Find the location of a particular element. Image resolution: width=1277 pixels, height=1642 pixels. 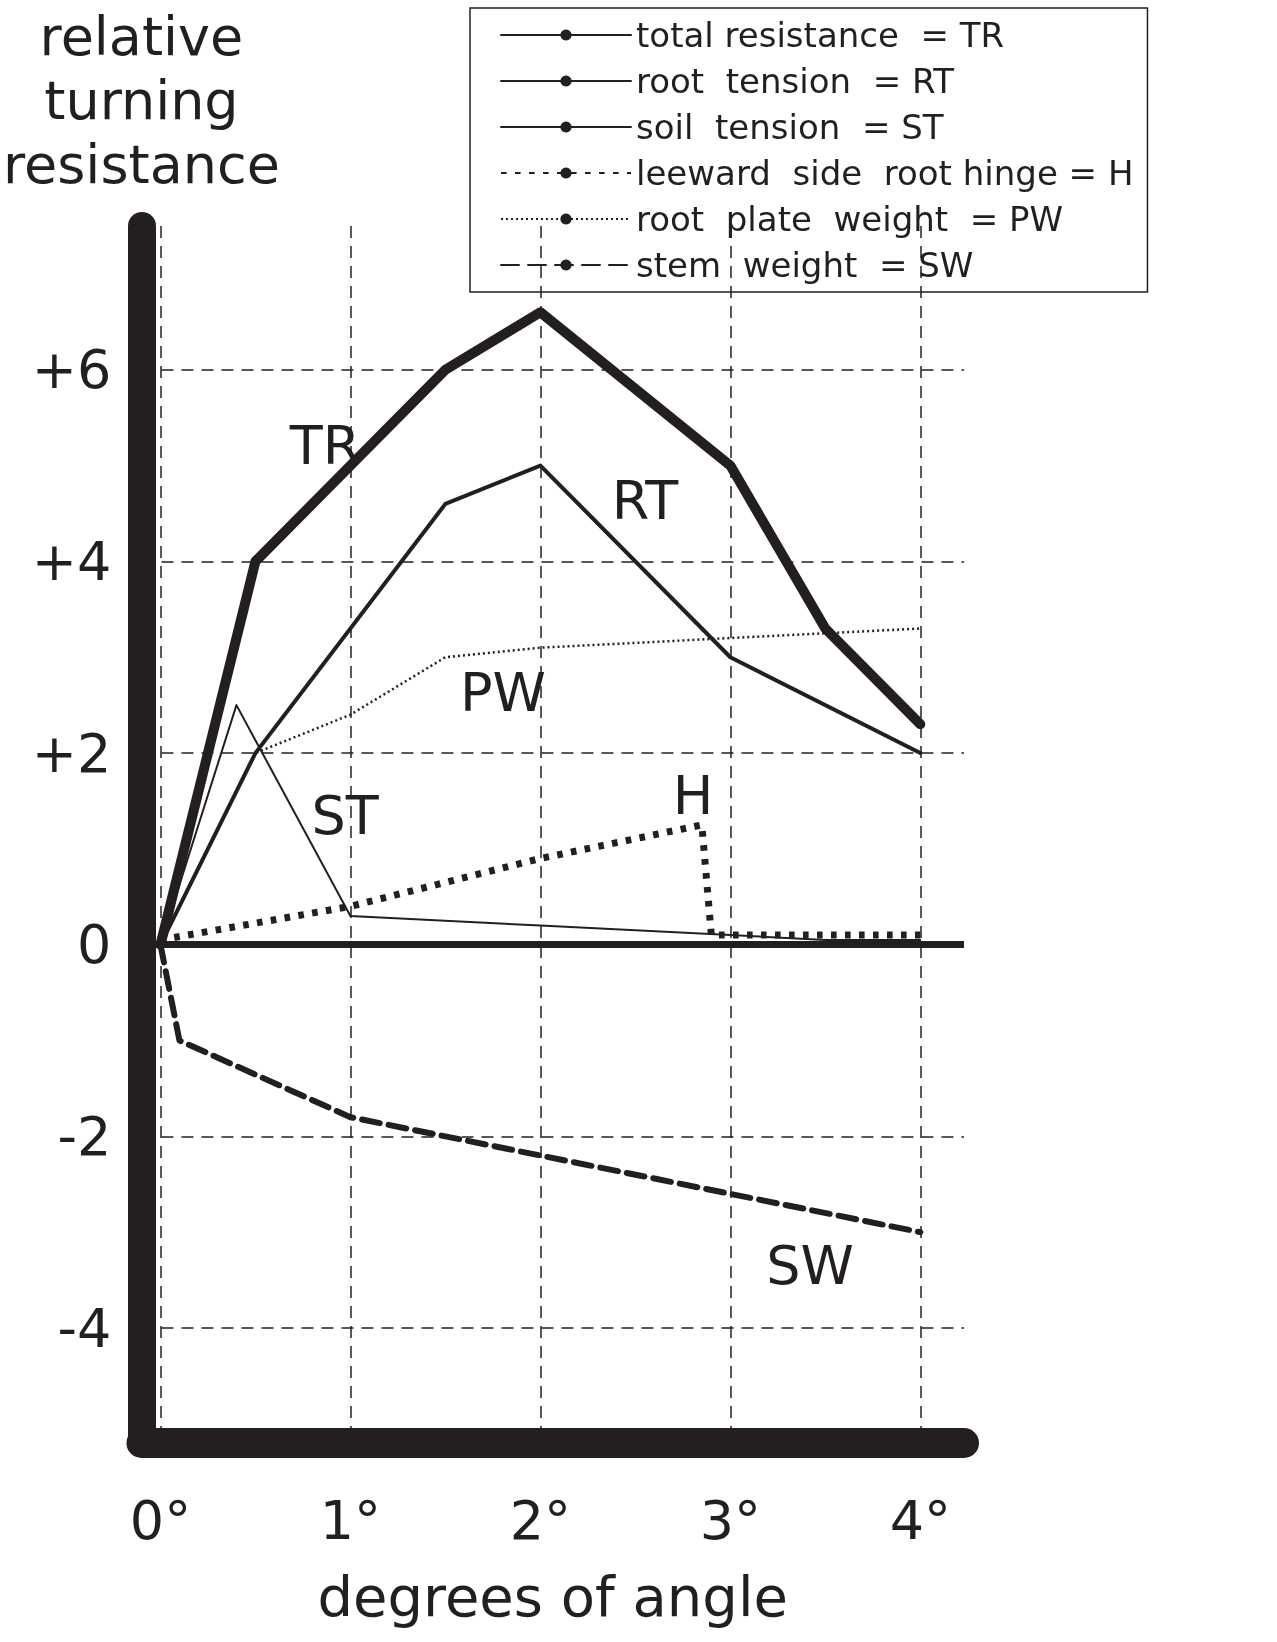

y-tick-label: +4 is located at coordinates (71, 561).